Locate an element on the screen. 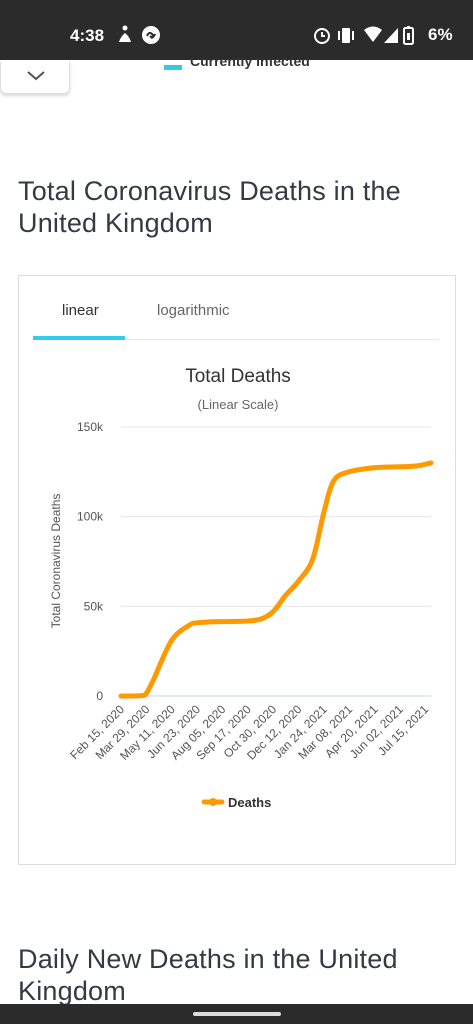 This screenshot has height=1024, width=473. chart-subtitle: (Linear Scale) is located at coordinates (238, 404).